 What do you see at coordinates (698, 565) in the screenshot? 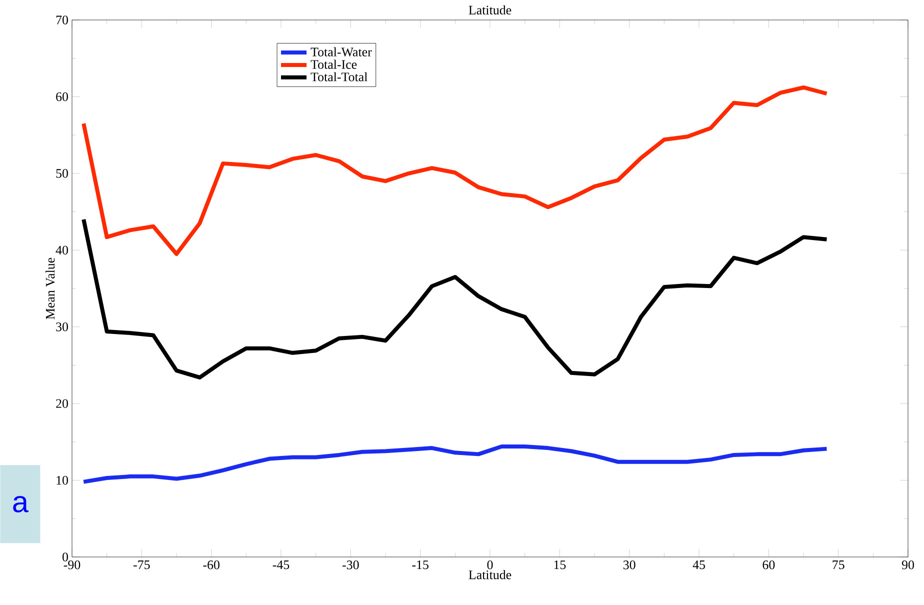
I see `x-tick-label: 45` at bounding box center [698, 565].